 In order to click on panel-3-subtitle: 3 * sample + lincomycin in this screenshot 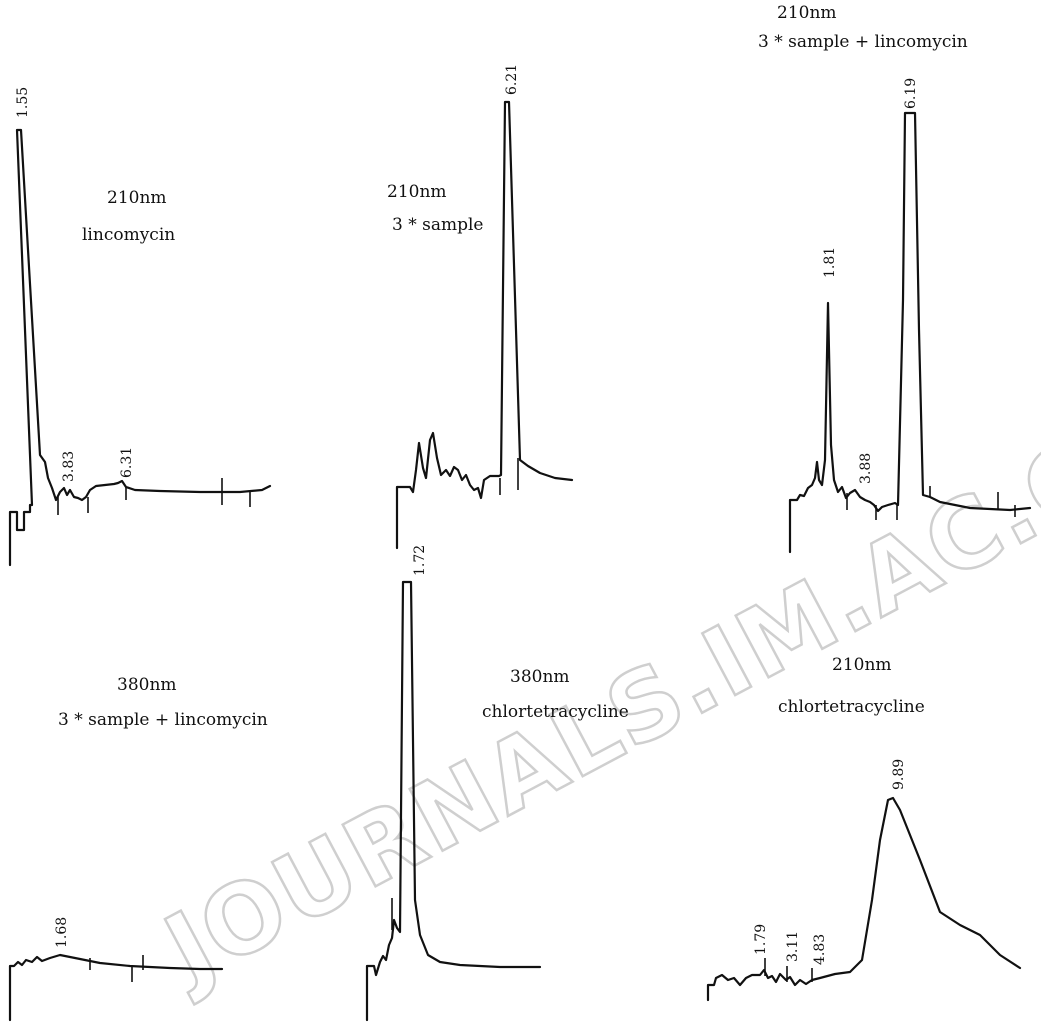, I will do `click(863, 42)`.